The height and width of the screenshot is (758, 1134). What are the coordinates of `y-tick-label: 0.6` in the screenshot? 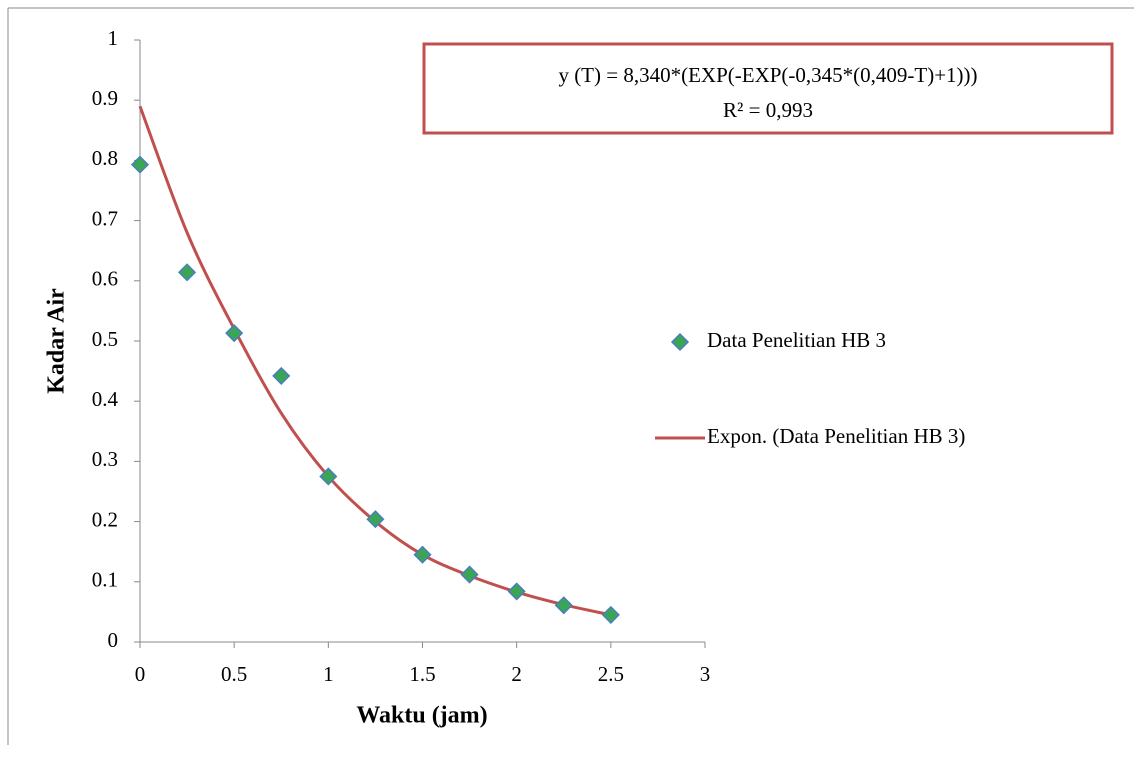 It's located at (105, 279).